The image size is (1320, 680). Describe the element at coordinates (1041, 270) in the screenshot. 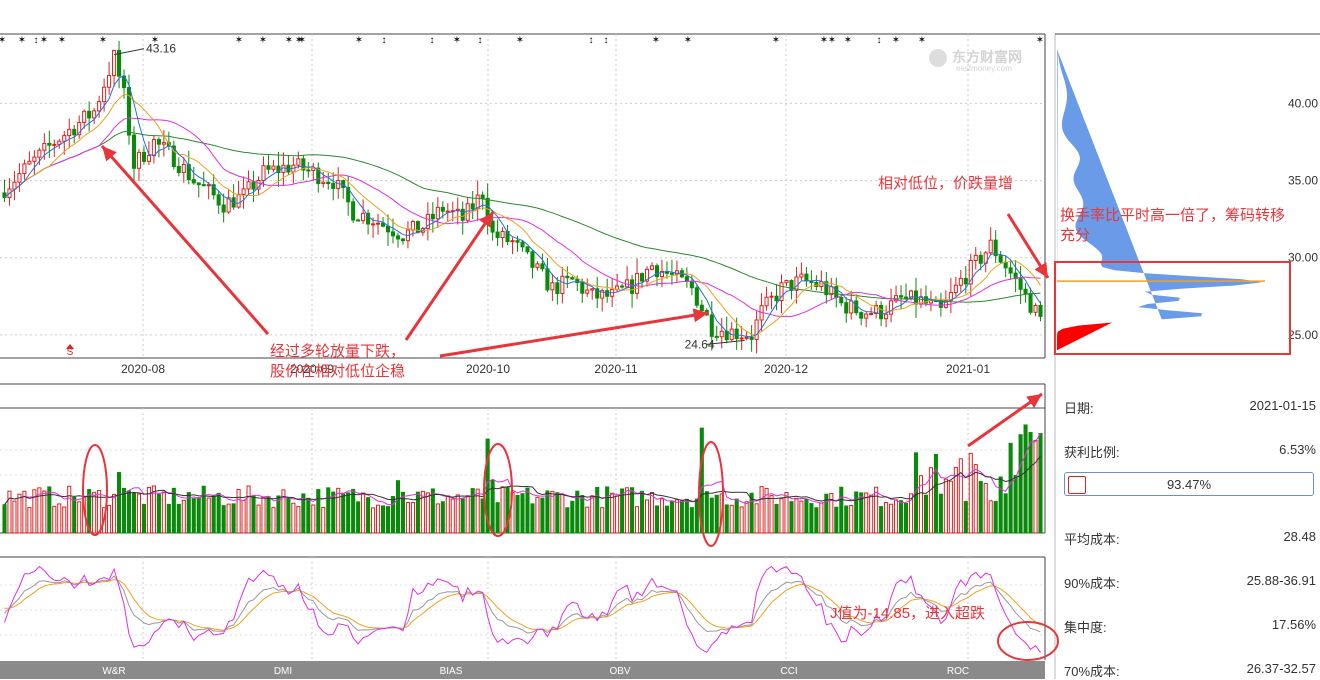

I see `arrow-to-chip-head` at that location.